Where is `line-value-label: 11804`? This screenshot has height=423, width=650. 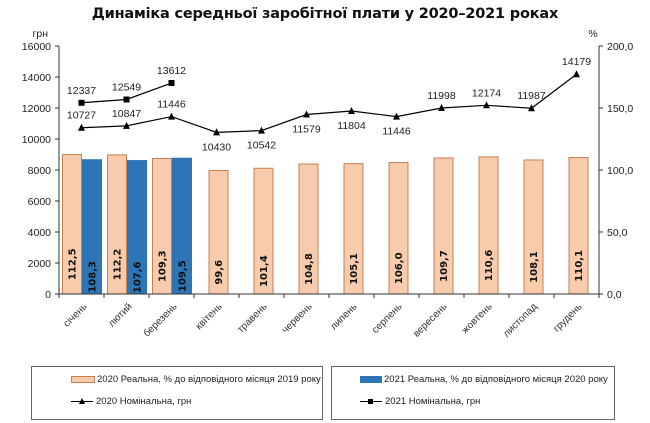
line-value-label: 11804 is located at coordinates (351, 126).